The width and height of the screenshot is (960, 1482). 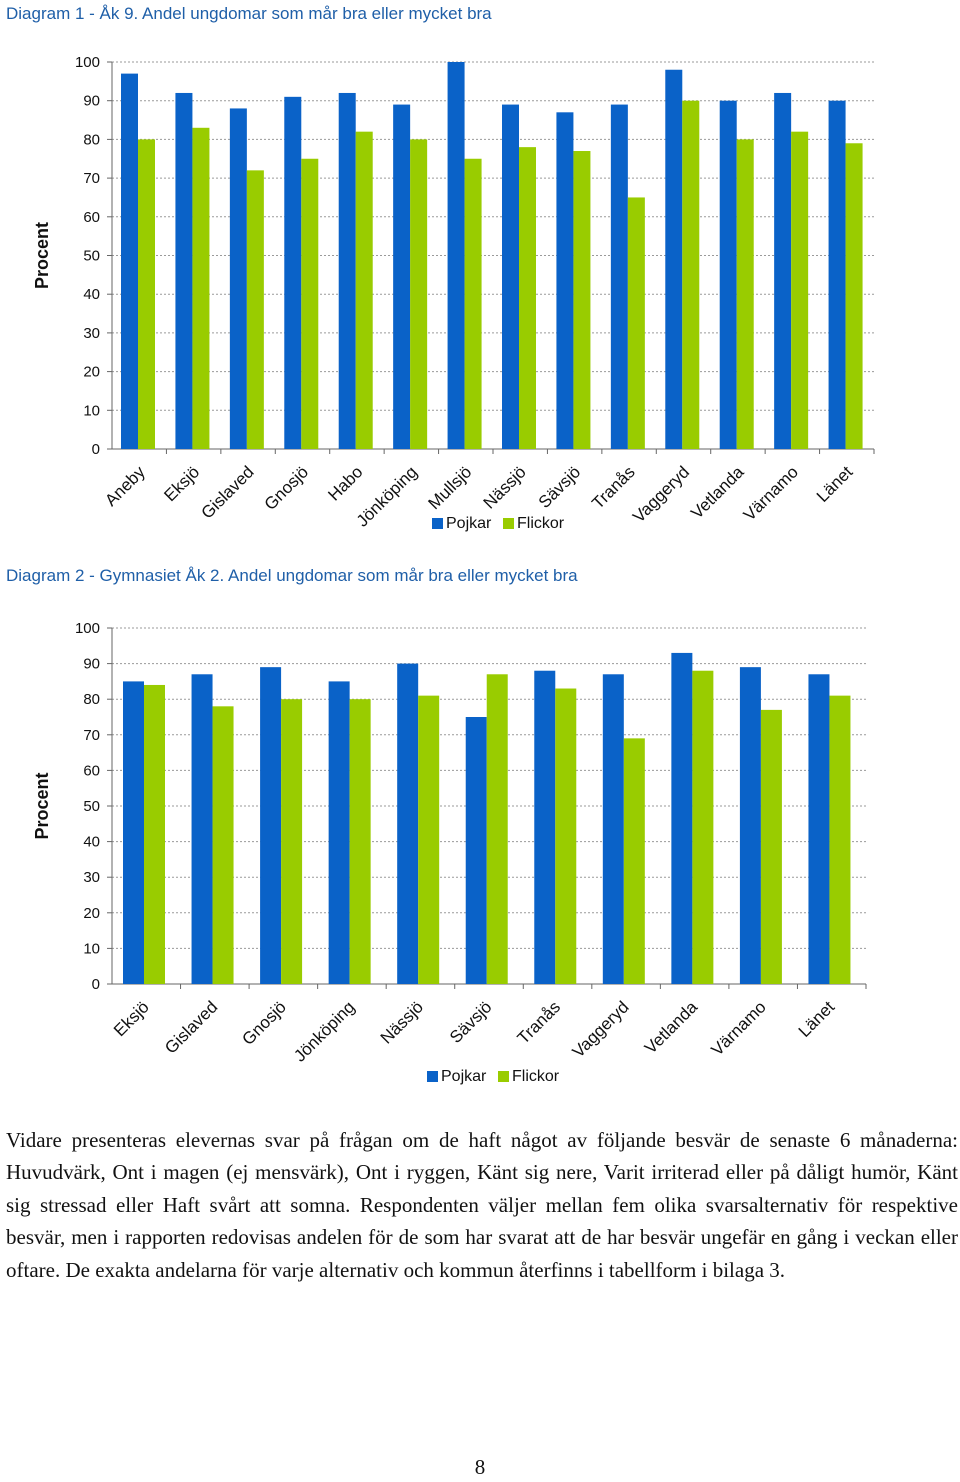 What do you see at coordinates (539, 1022) in the screenshot?
I see `x-category-label: Tranås` at bounding box center [539, 1022].